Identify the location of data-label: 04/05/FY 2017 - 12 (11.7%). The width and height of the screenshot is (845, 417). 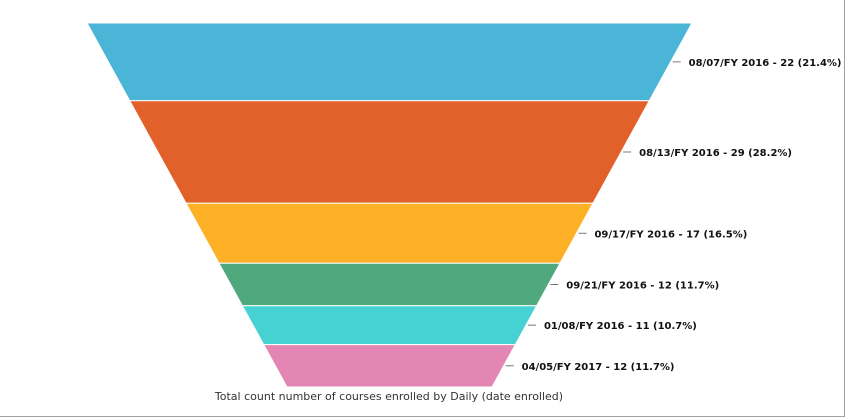
(598, 367).